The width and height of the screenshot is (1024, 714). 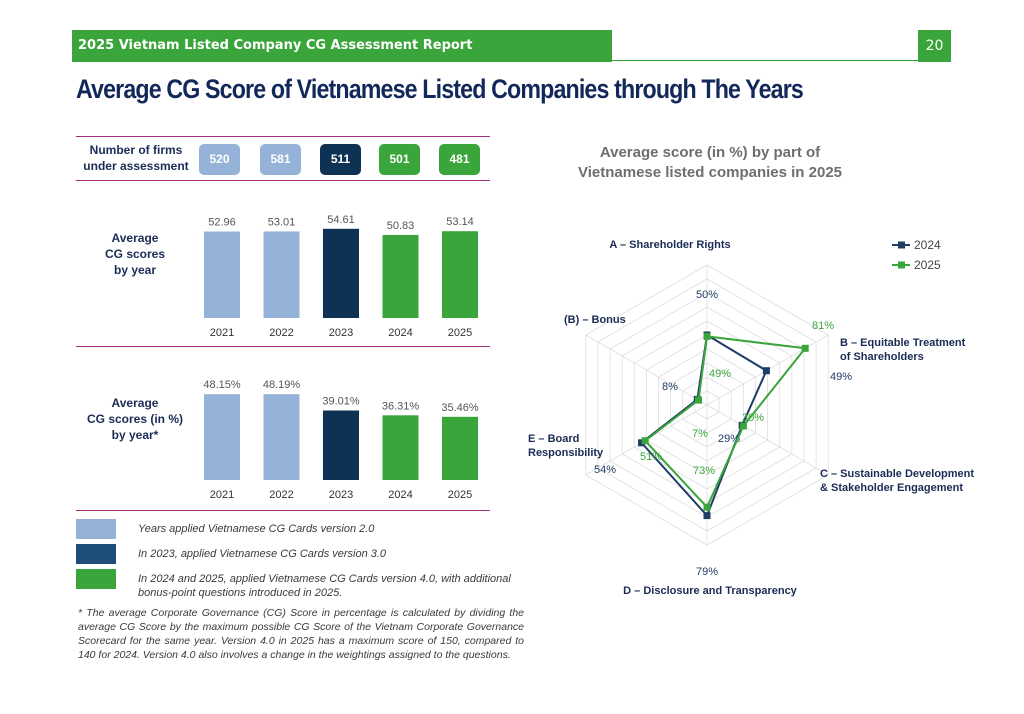 I want to click on scores-bar-2025, so click(x=460, y=274).